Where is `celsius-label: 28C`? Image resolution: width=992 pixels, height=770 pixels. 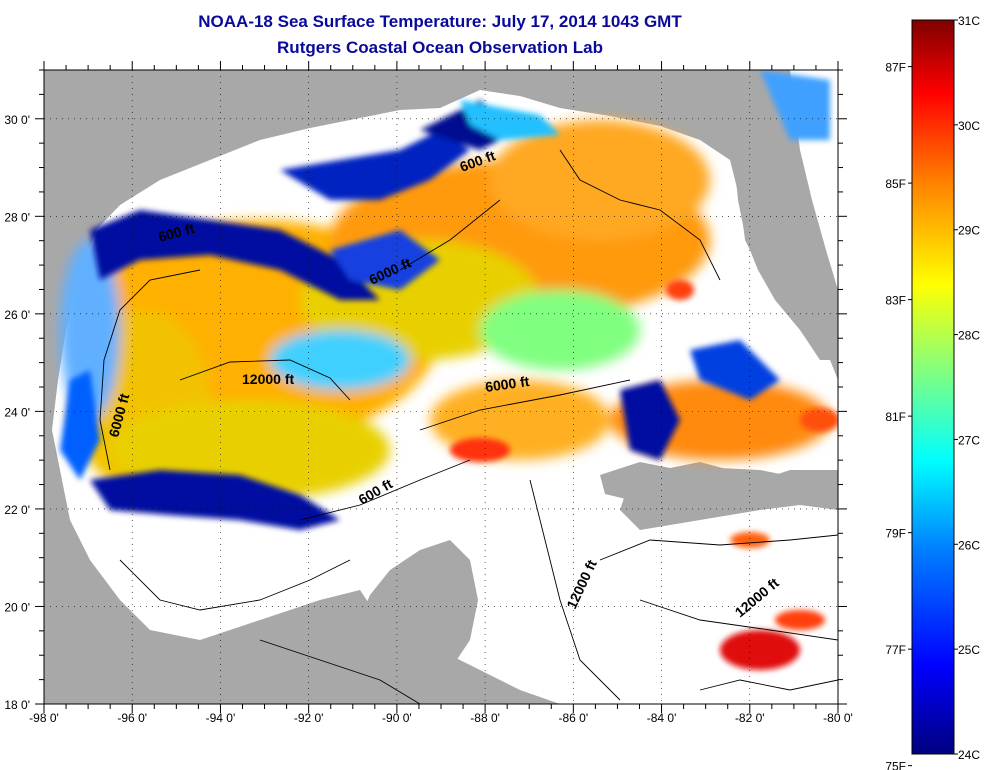 celsius-label: 28C is located at coordinates (969, 336).